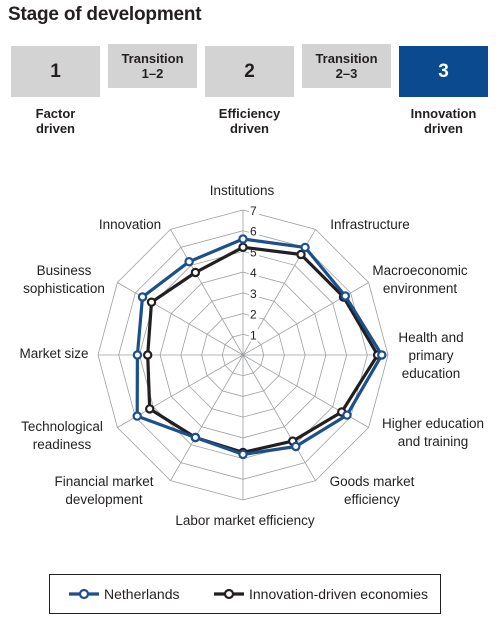 This screenshot has width=500, height=625. I want to click on stage-box-1: 1, so click(55, 71).